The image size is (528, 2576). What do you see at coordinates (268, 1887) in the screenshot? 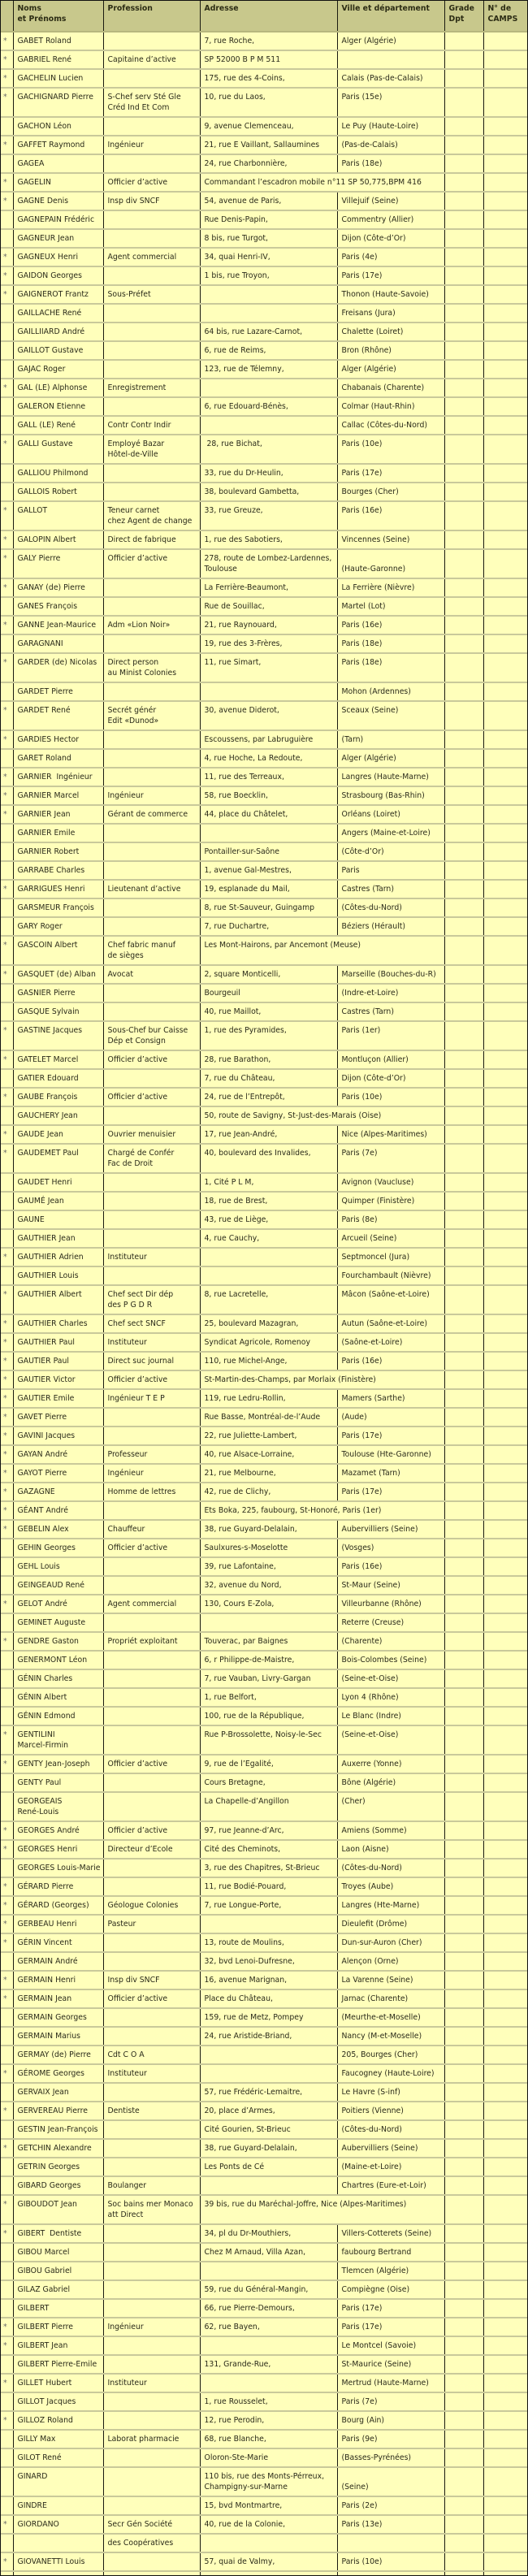
I see `adresse-cell: 11, rue Bodié-Pouard,` at bounding box center [268, 1887].